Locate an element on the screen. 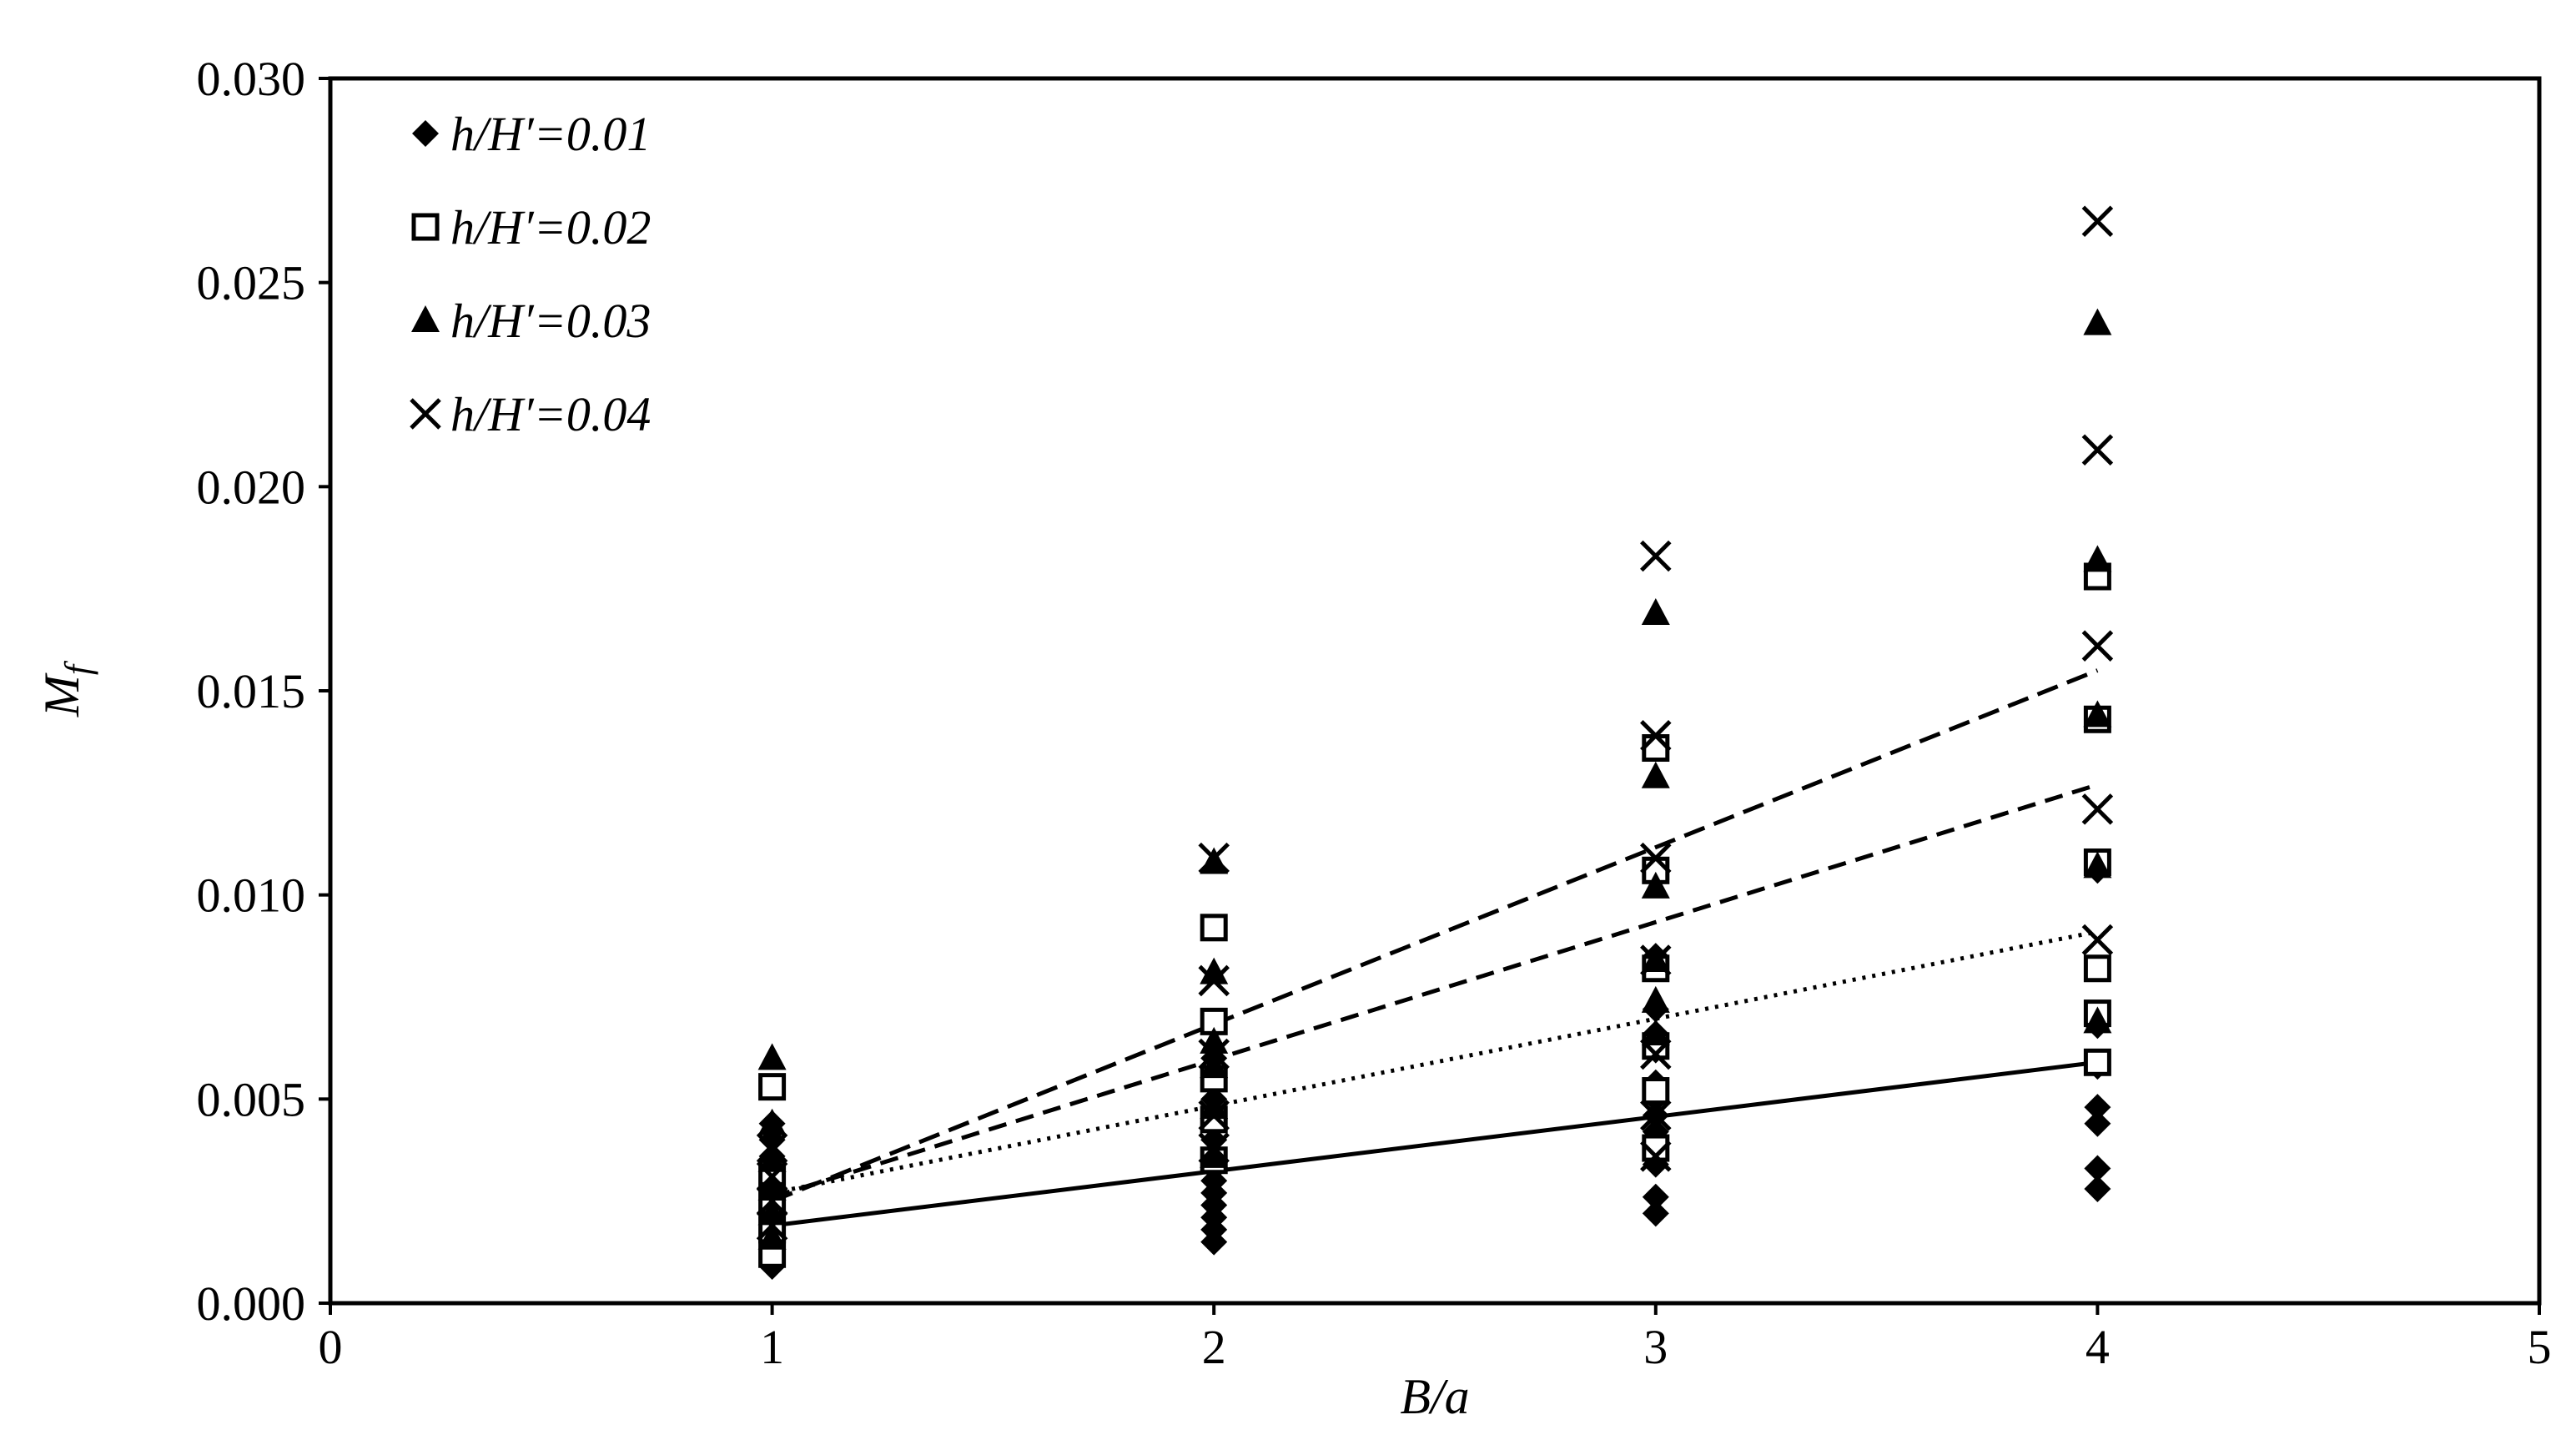 Image resolution: width=2576 pixels, height=1440 pixels. x-tick-label: 4 is located at coordinates (2097, 1347).